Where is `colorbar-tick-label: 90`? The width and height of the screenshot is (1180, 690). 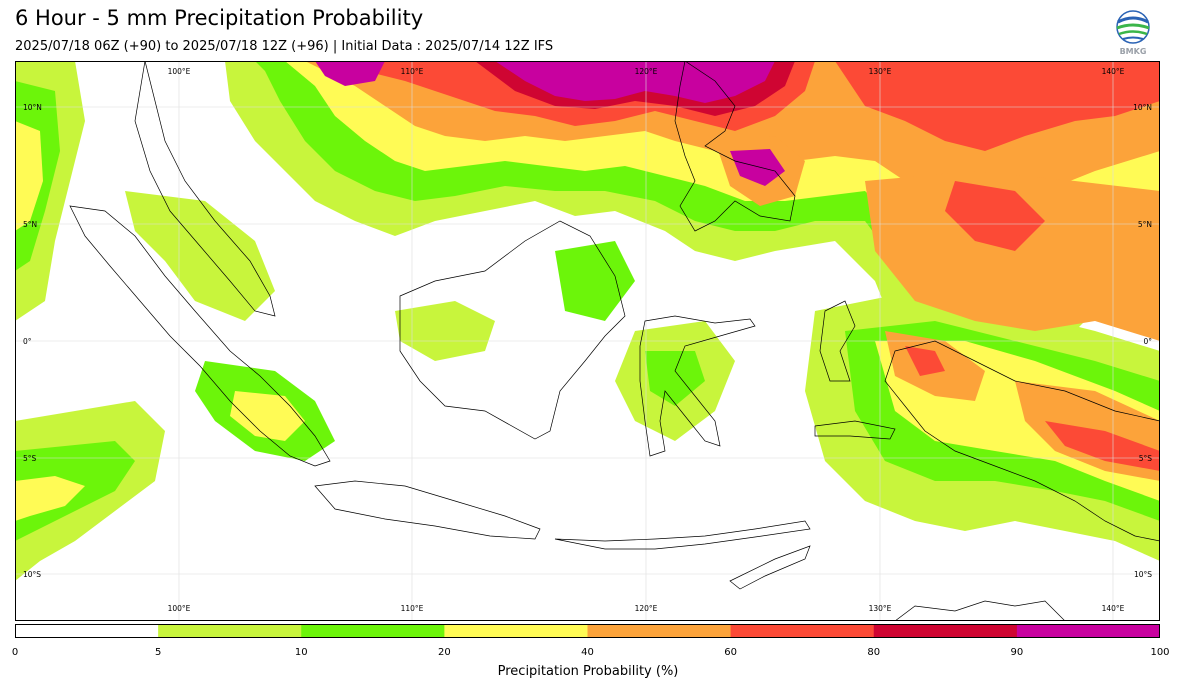 colorbar-tick-label: 90 is located at coordinates (1017, 652).